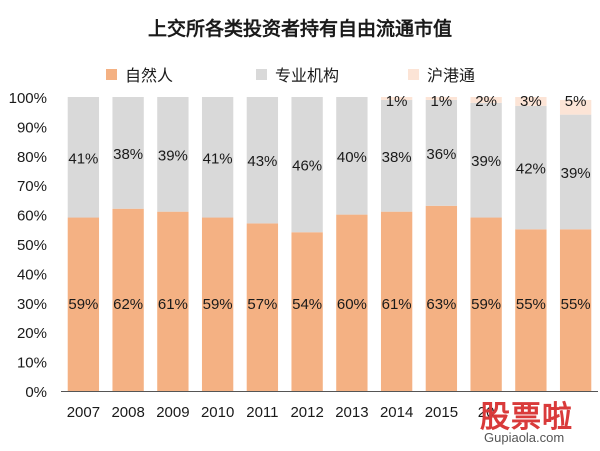 The width and height of the screenshot is (600, 451). I want to click on y-tick-label: 10%, so click(32, 363).